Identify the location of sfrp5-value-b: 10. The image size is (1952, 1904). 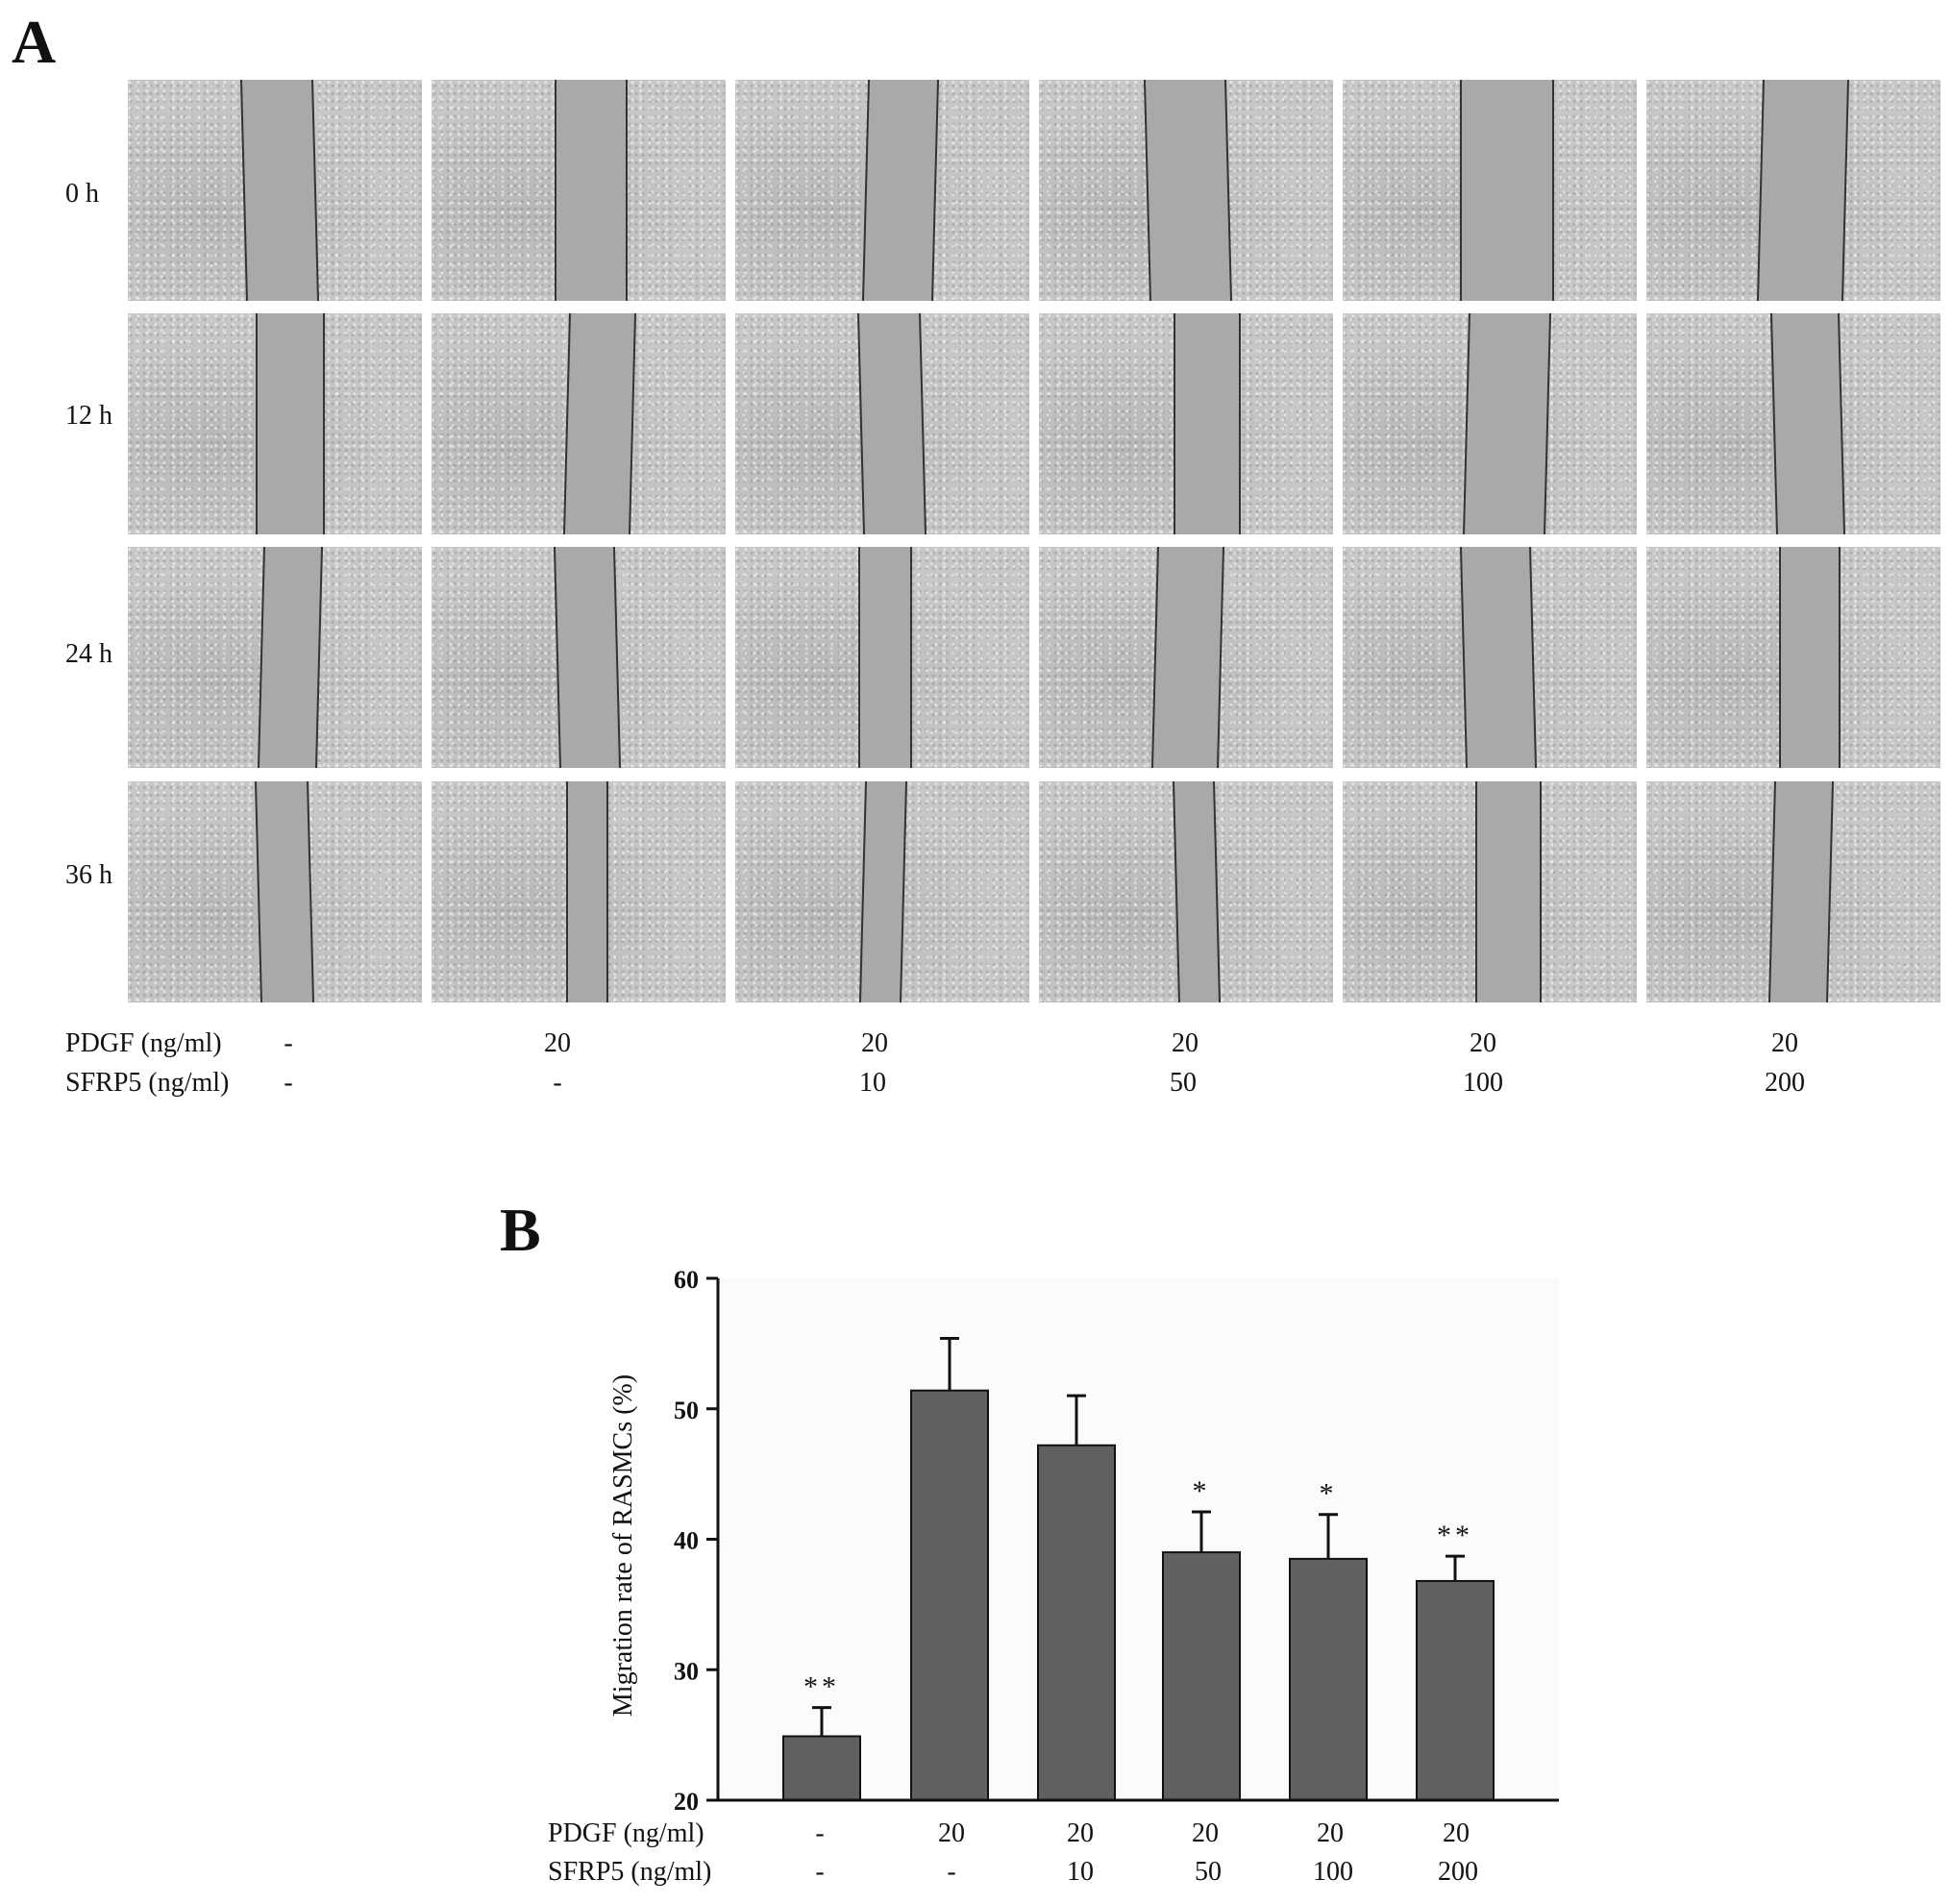
(1080, 1872).